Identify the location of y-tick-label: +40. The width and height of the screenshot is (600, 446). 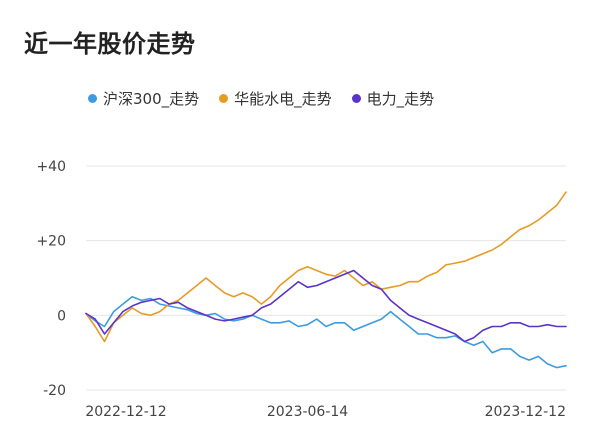
(51, 167).